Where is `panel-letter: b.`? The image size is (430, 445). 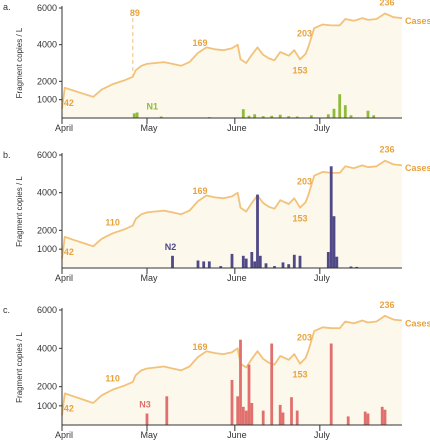
panel-letter: b. is located at coordinates (7, 155).